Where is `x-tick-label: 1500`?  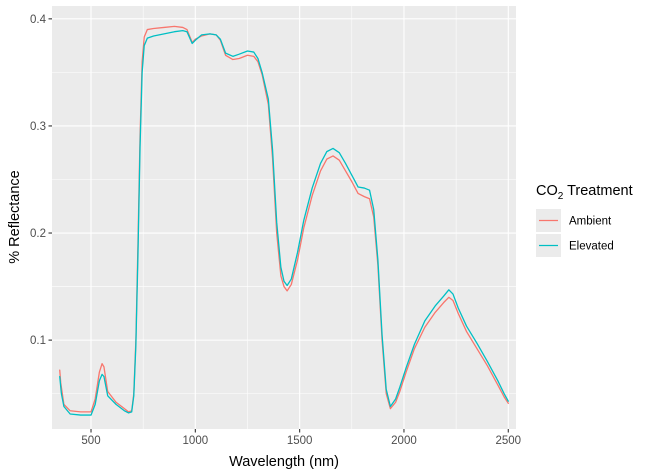 x-tick-label: 1500 is located at coordinates (300, 441).